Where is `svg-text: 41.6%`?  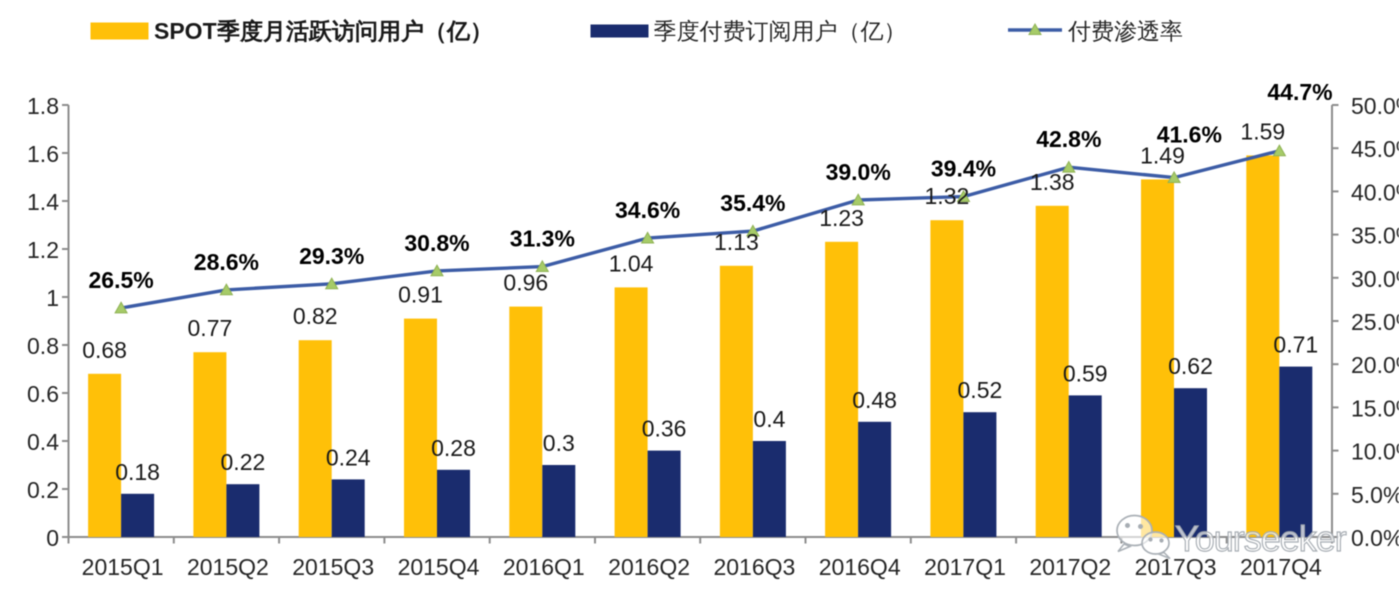 svg-text: 41.6% is located at coordinates (1189, 135).